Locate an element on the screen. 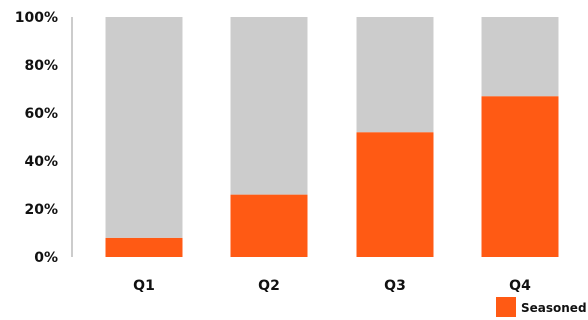  y-tick-label: 60% is located at coordinates (41, 114).